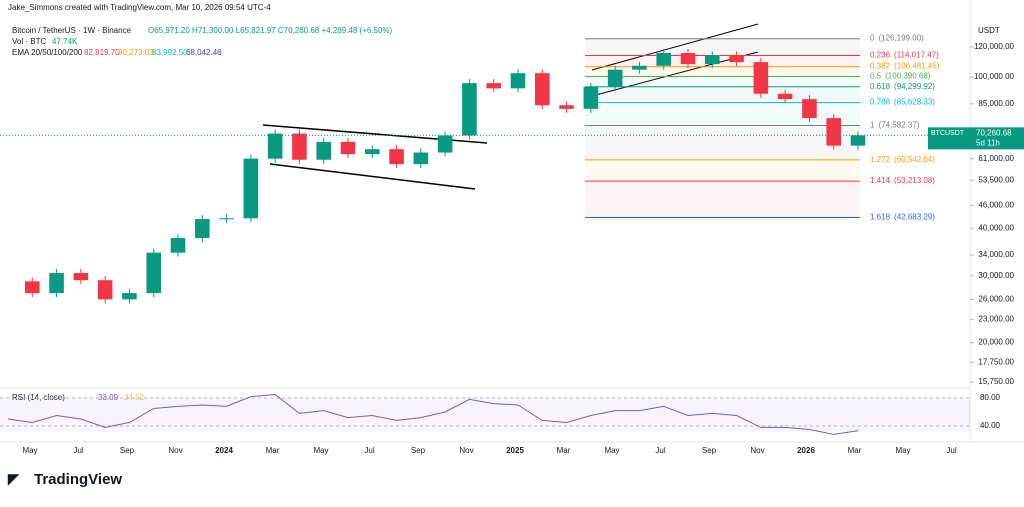 Image resolution: width=1024 pixels, height=507 pixels. What do you see at coordinates (872, 38) in the screenshot?
I see `fib-level: 0` at bounding box center [872, 38].